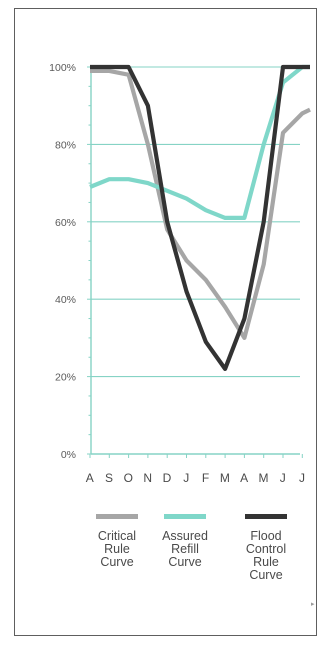 This screenshot has height=645, width=330. Describe the element at coordinates (129, 478) in the screenshot. I see `x-tick-label: O` at that location.